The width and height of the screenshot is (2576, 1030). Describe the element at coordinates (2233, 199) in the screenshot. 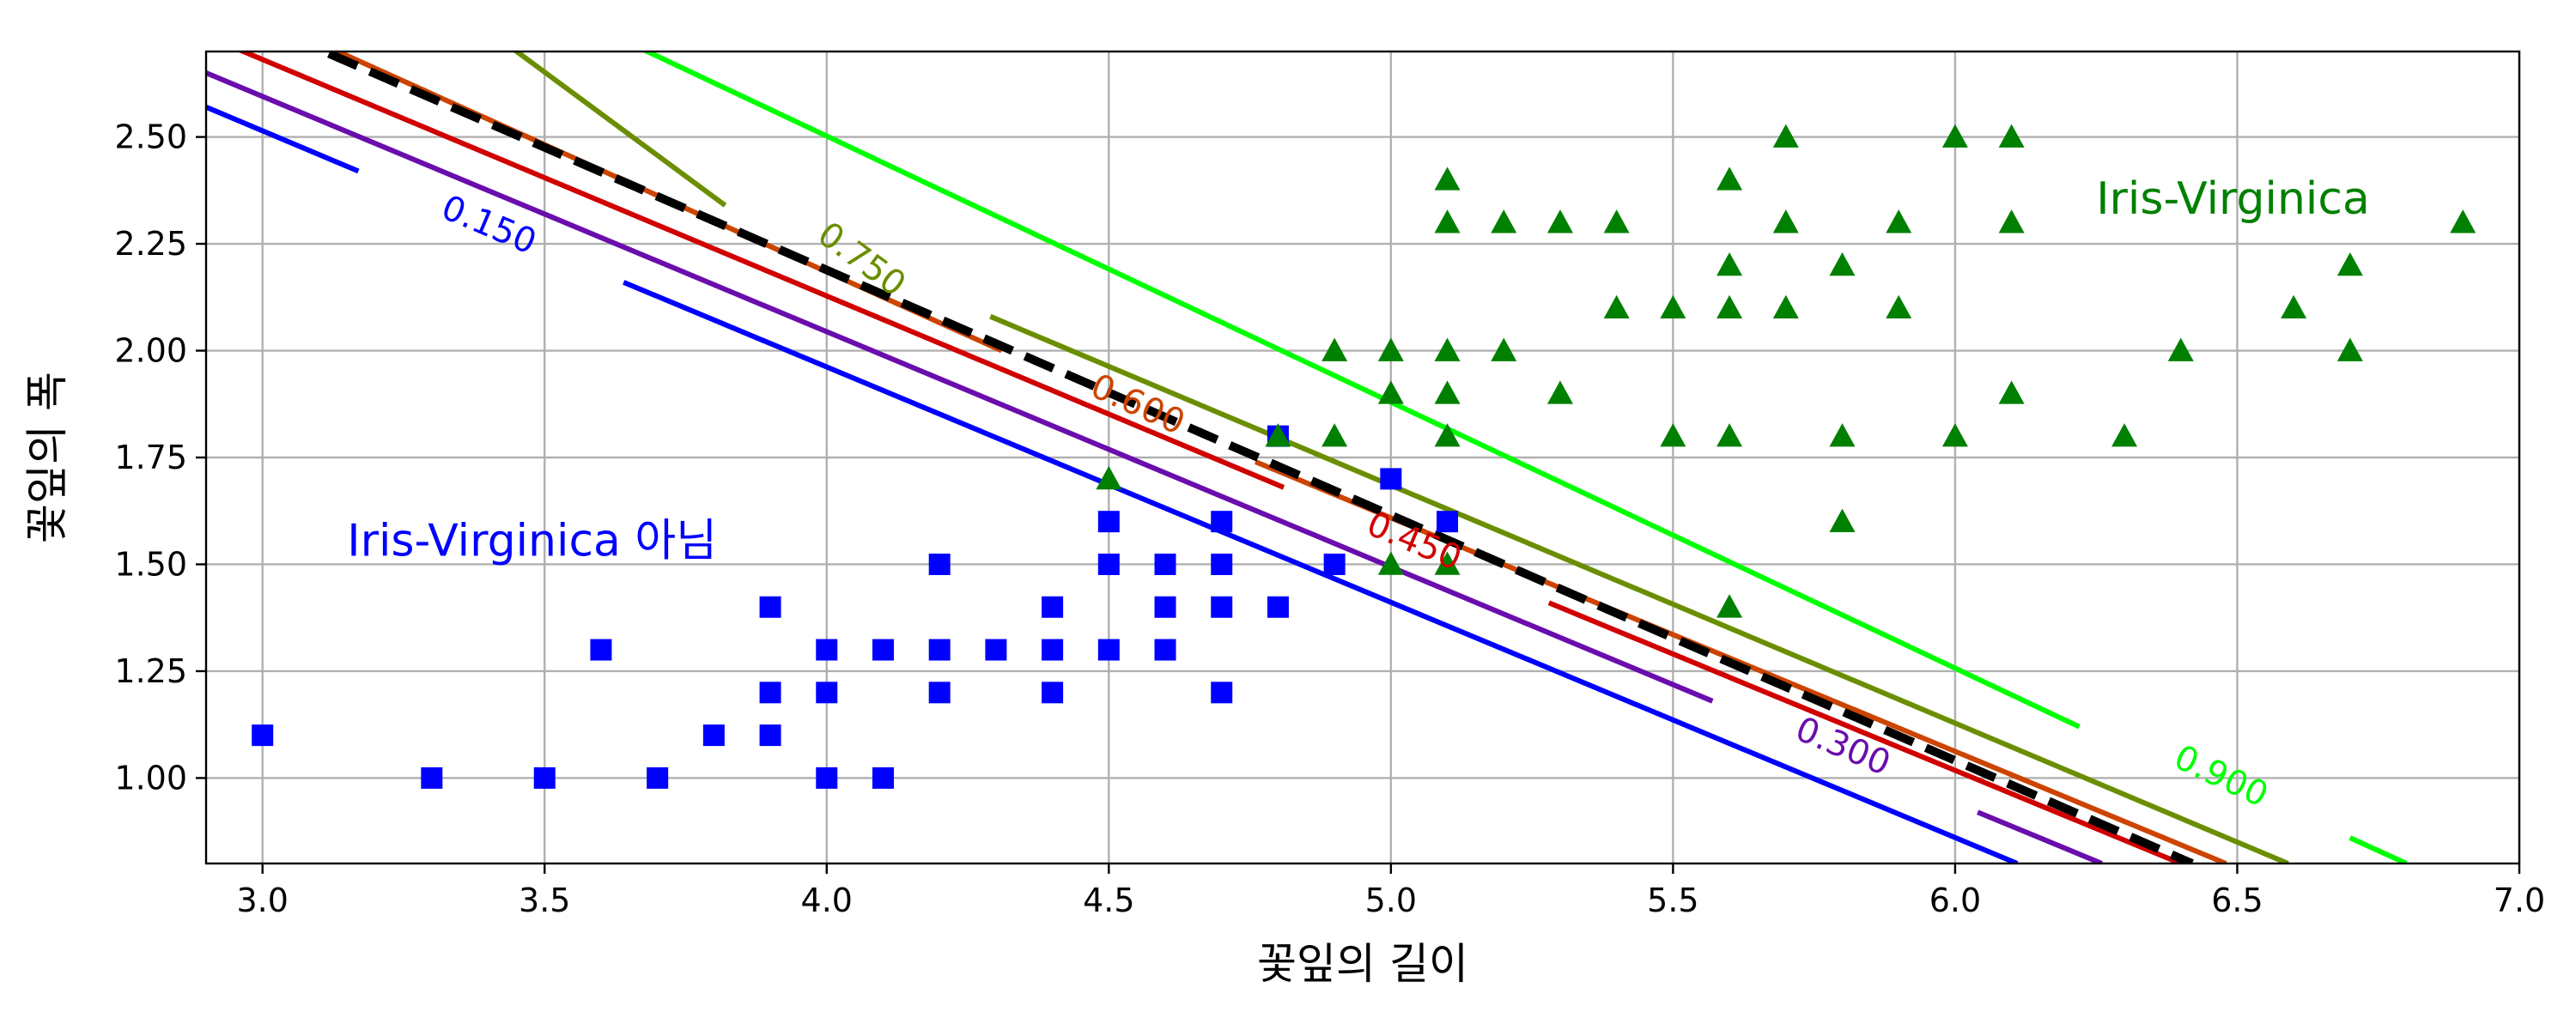

I see `label-virginica: Iris-Virginica` at that location.